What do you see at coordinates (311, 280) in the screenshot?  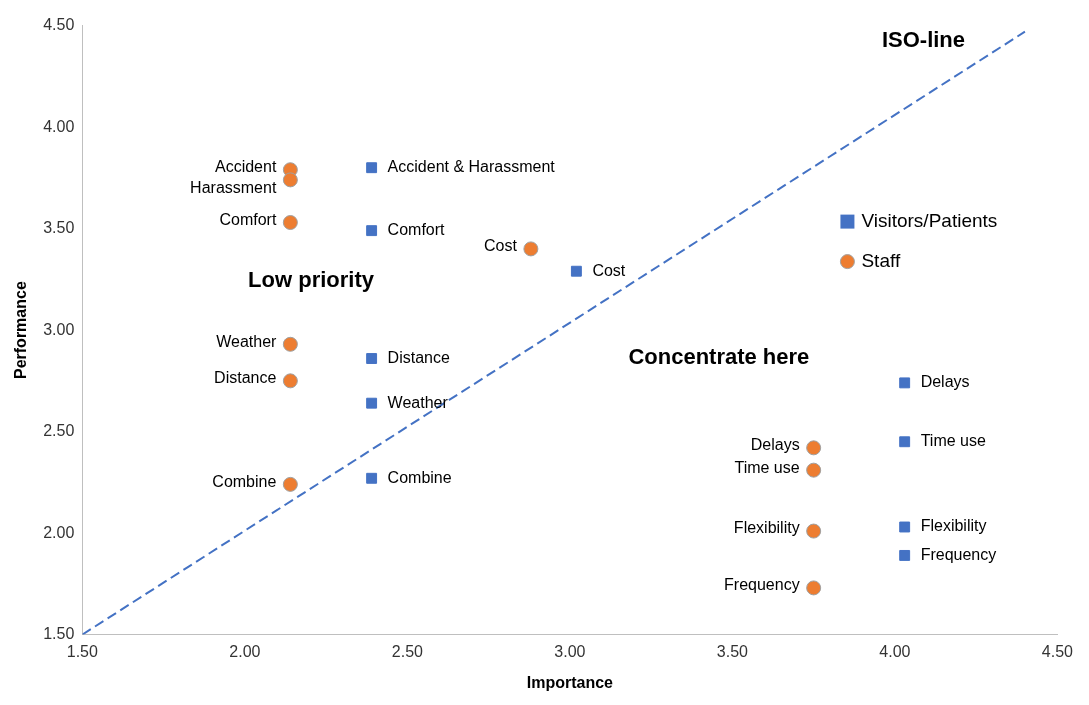 I see `annotation: Low priority` at bounding box center [311, 280].